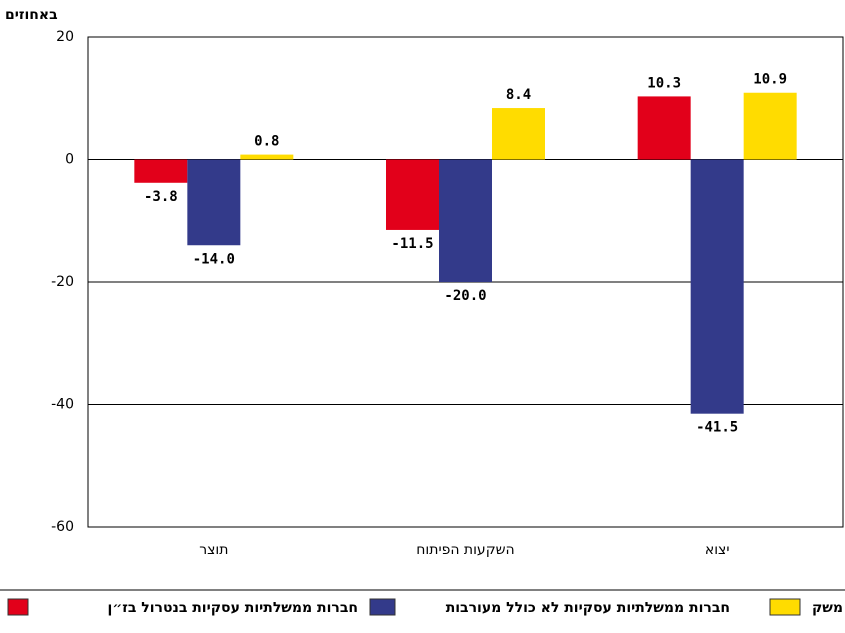 The height and width of the screenshot is (633, 845). Describe the element at coordinates (65, 37) in the screenshot. I see `y-tick-label: 20` at that location.